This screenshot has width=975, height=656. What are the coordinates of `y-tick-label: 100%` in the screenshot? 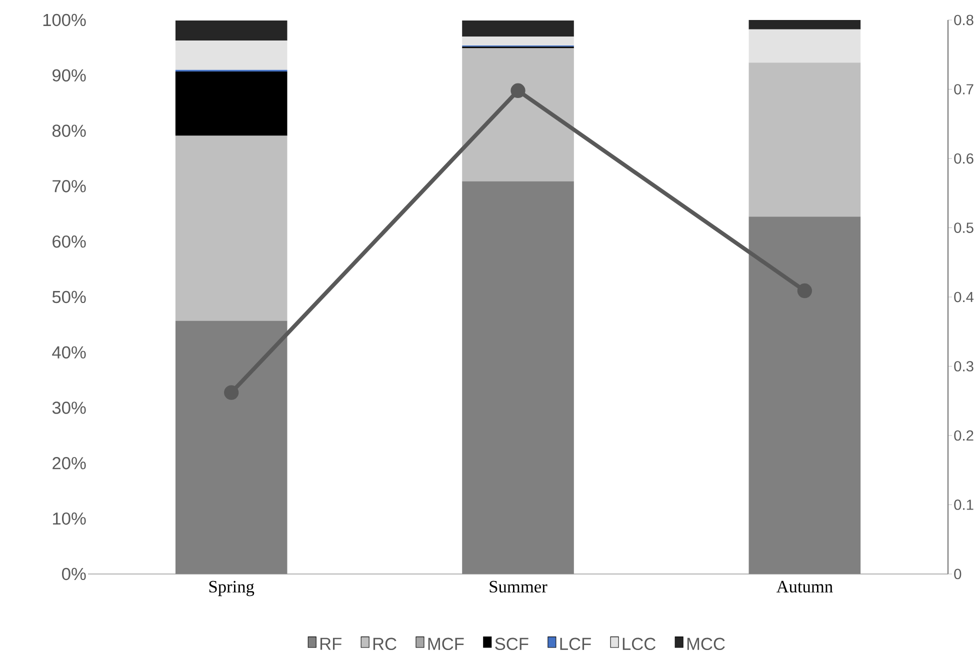 It's located at (64, 20).